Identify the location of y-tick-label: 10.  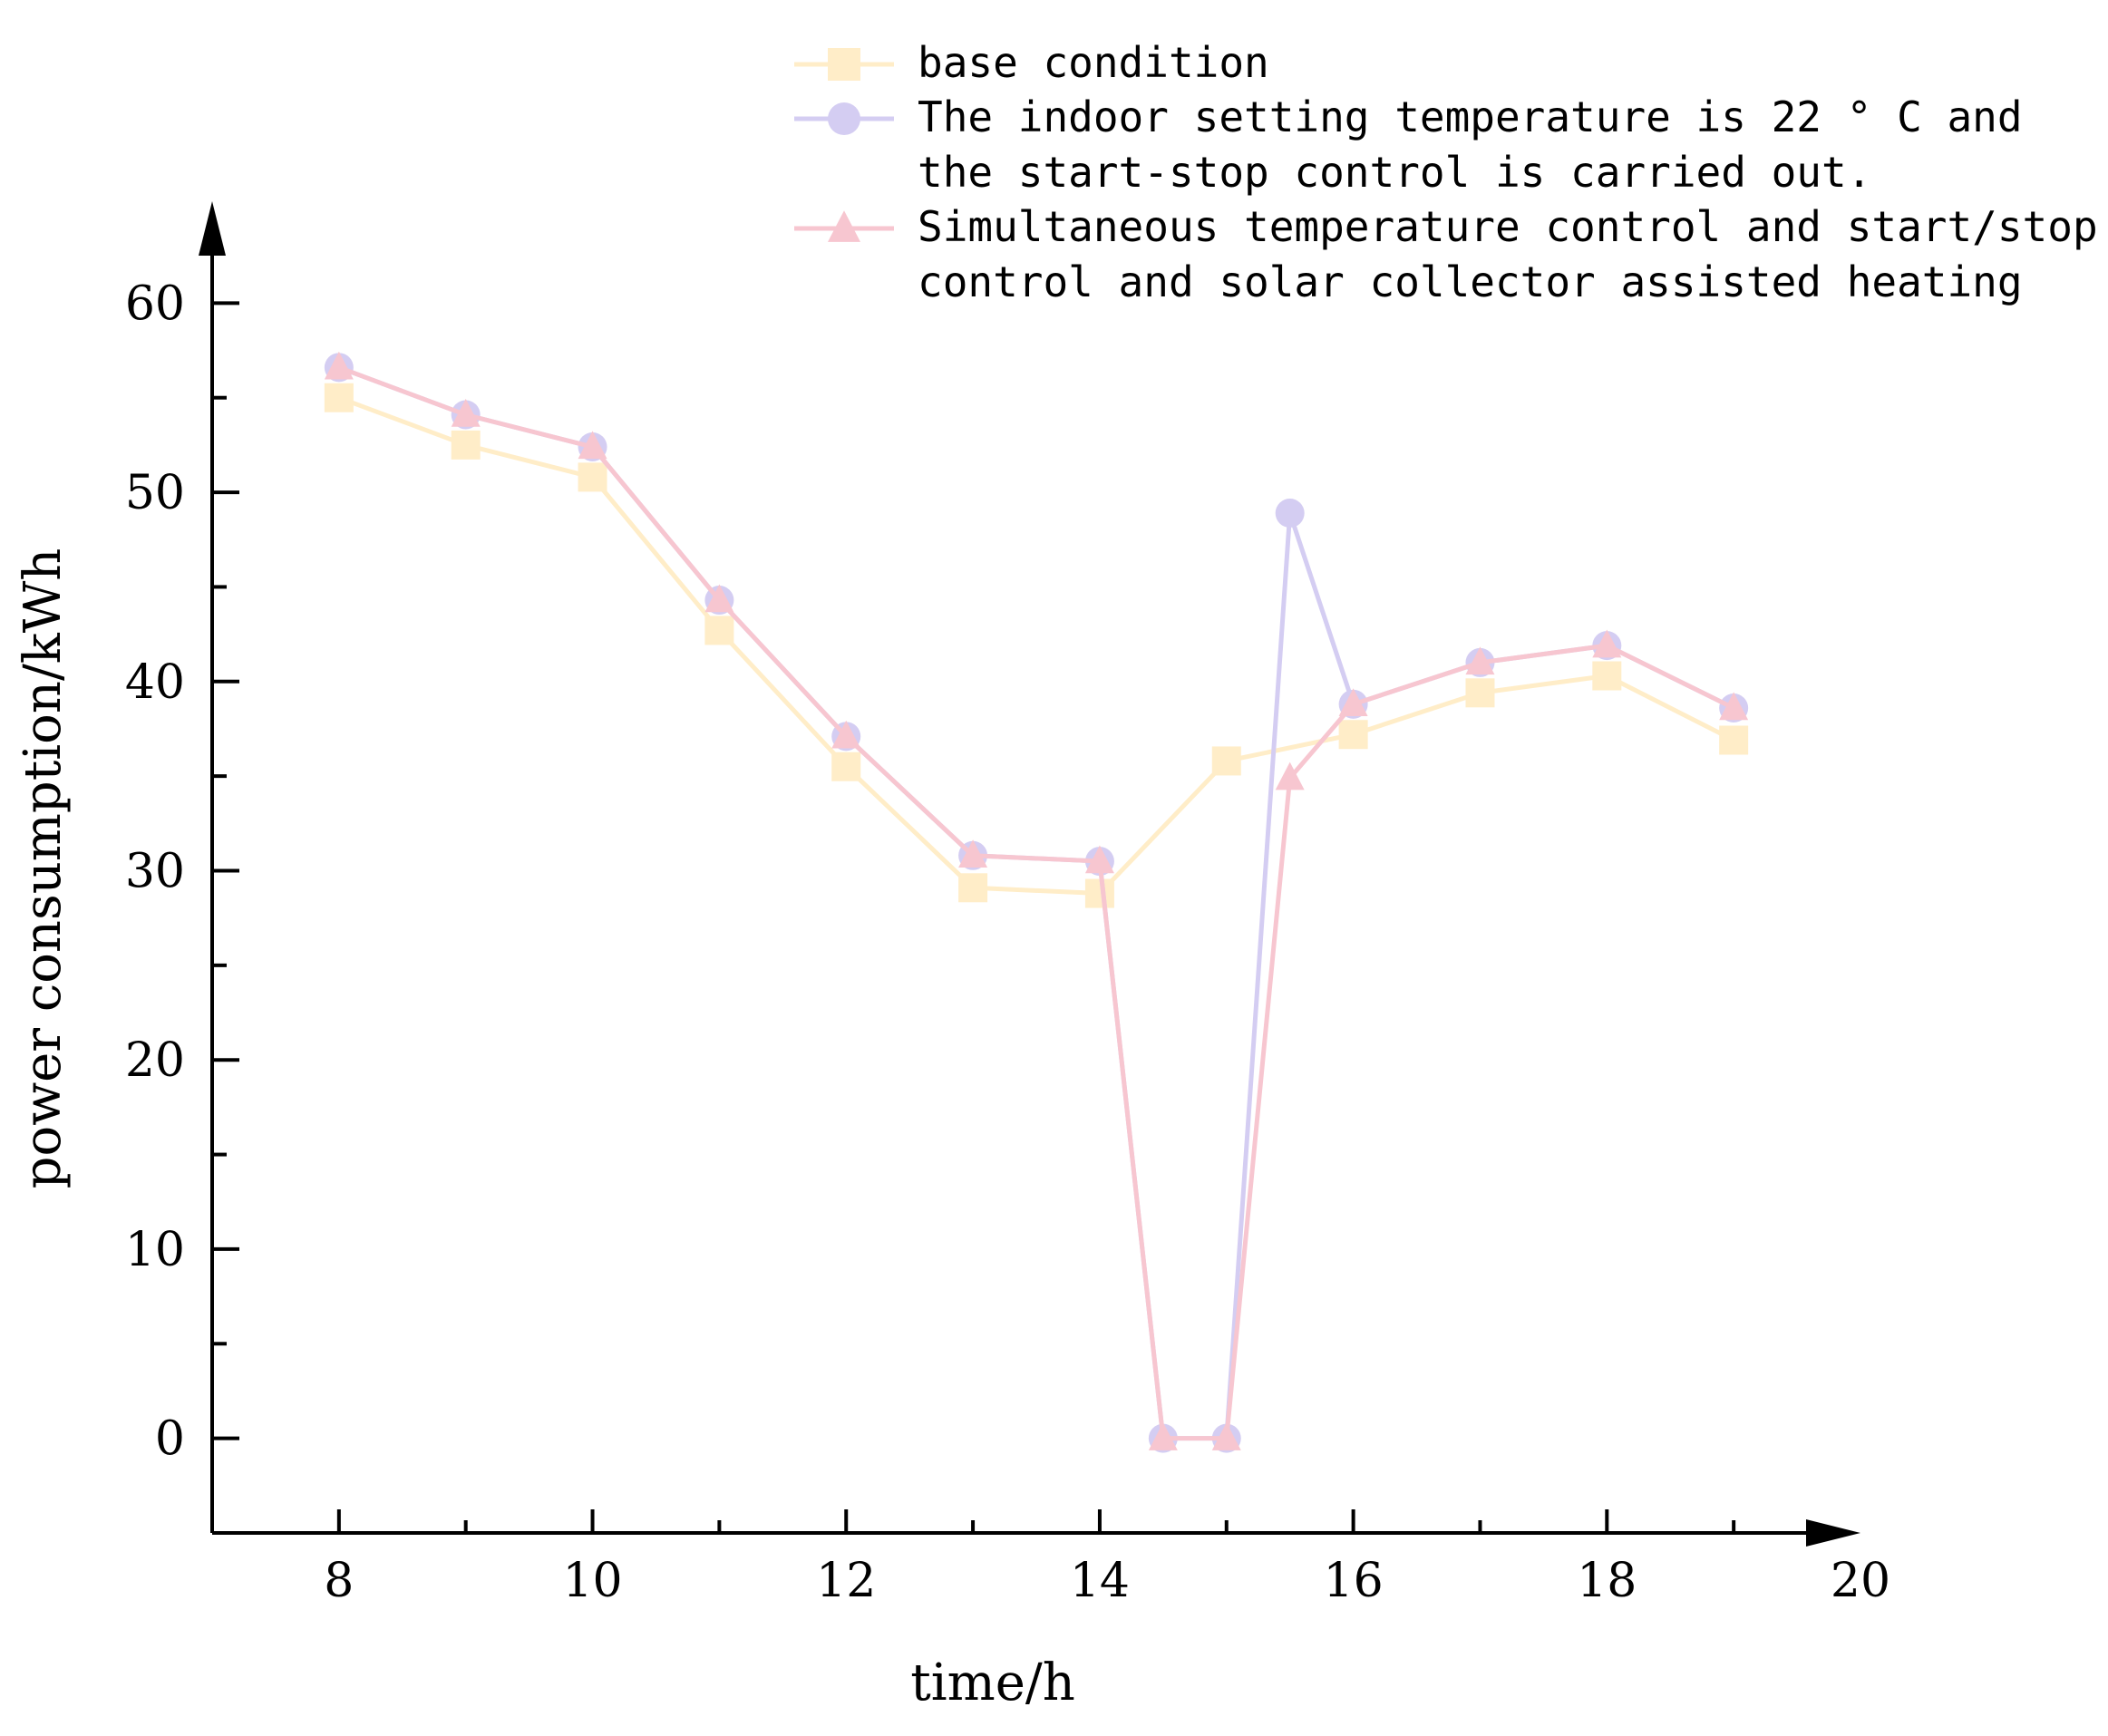
(155, 1250).